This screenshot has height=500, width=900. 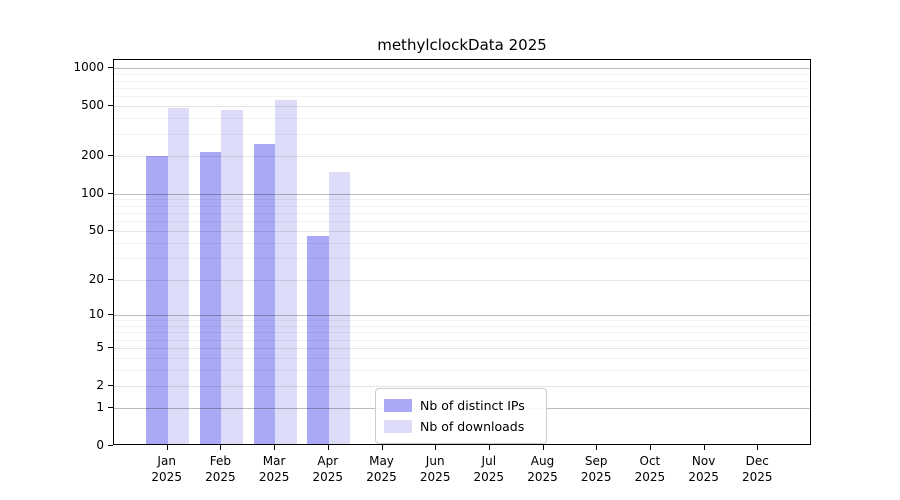 What do you see at coordinates (264, 294) in the screenshot?
I see `bar-distinct-ips-mar` at bounding box center [264, 294].